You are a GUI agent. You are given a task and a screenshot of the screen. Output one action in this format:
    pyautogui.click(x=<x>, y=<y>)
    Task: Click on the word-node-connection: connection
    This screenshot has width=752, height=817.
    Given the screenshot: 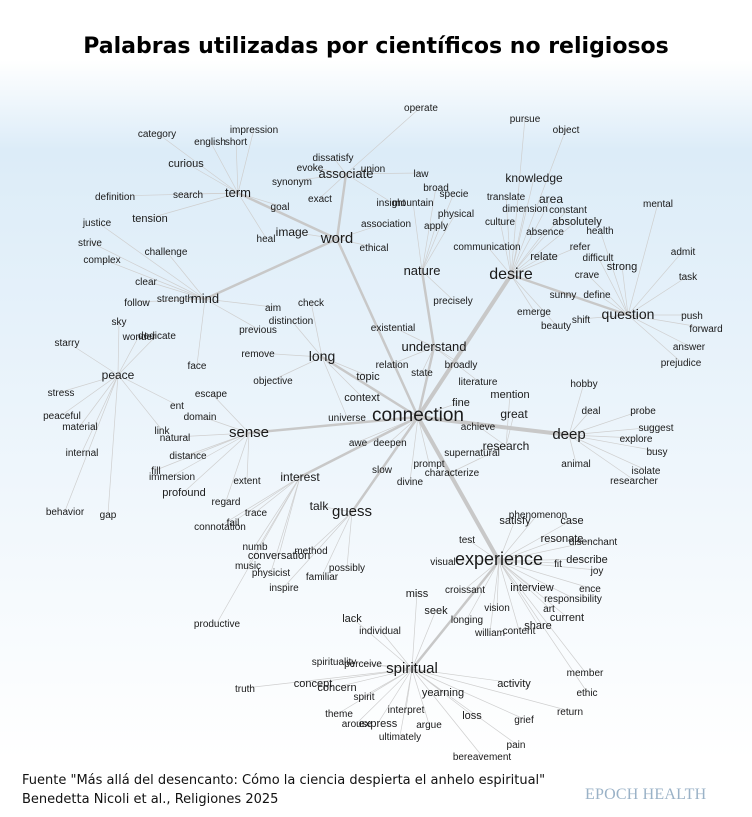 What is the action you would take?
    pyautogui.click(x=418, y=415)
    